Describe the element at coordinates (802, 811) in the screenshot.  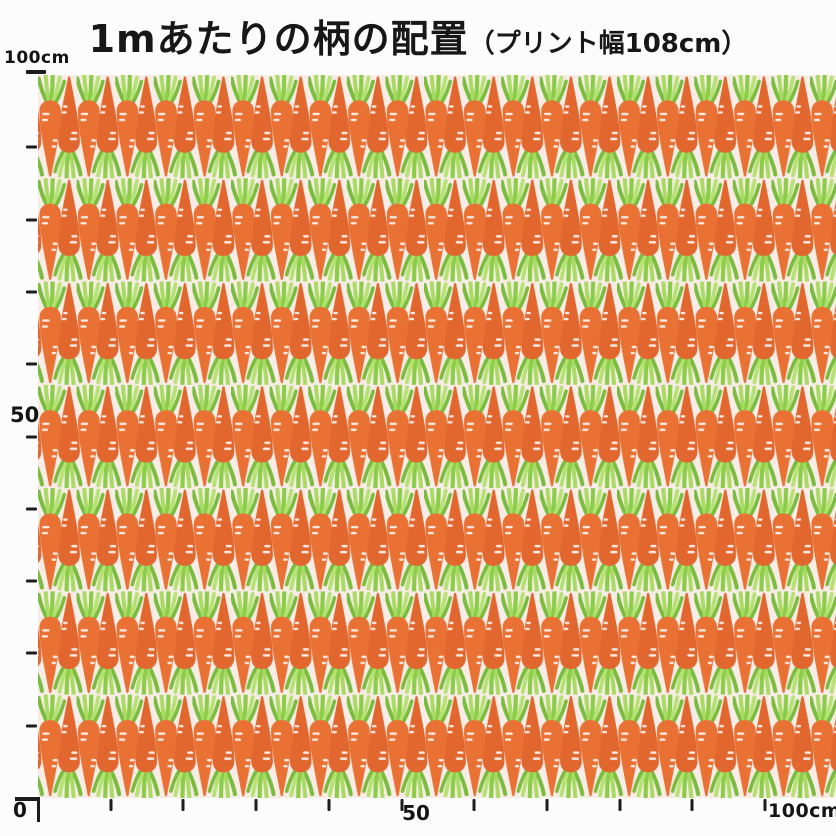
I see `bottom-ruler-end-label: 100cm` at that location.